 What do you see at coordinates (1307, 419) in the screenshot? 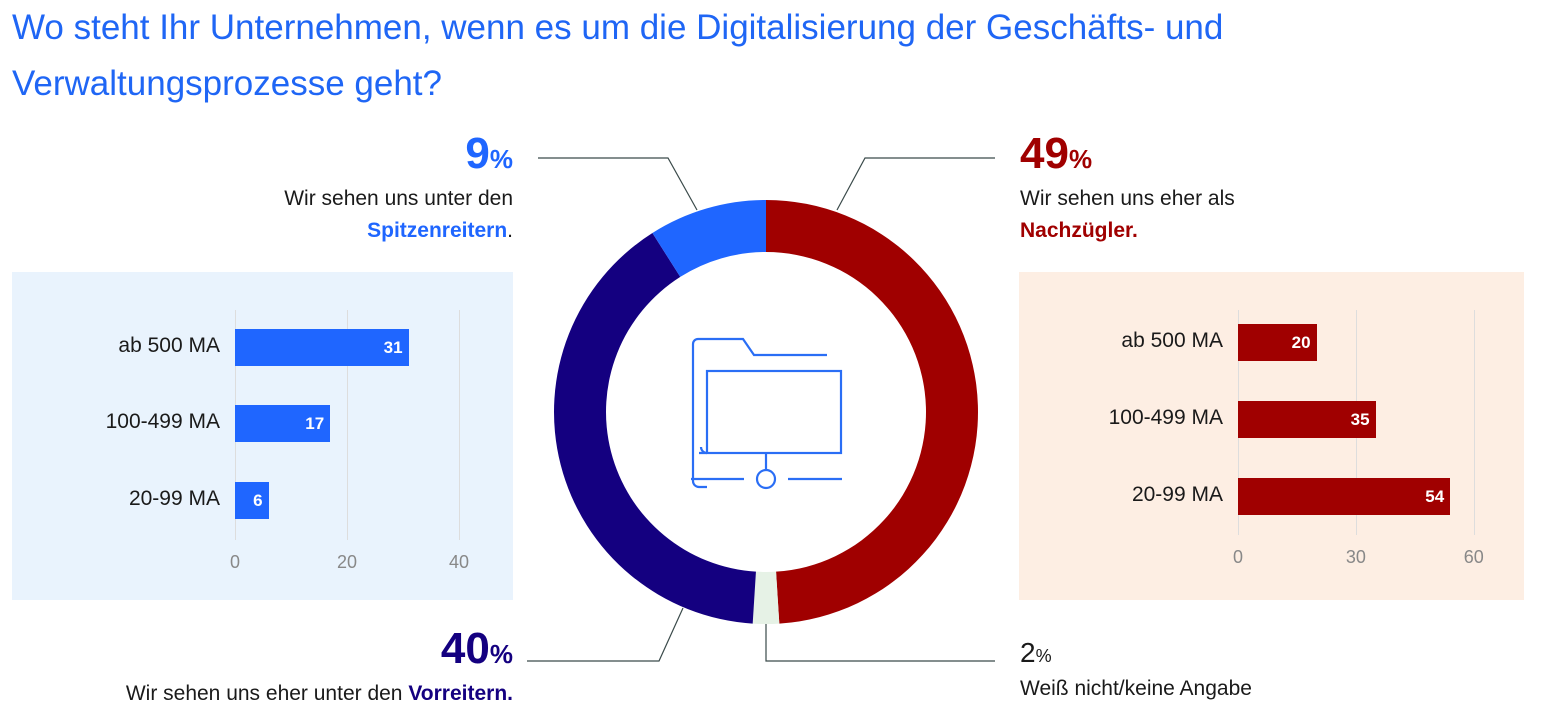
I see `bar: 35` at bounding box center [1307, 419].